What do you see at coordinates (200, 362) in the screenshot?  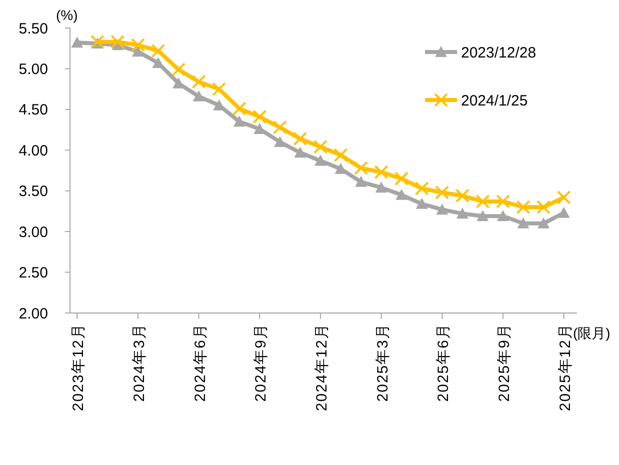 I see `x-tick-label: 2024年6月` at bounding box center [200, 362].